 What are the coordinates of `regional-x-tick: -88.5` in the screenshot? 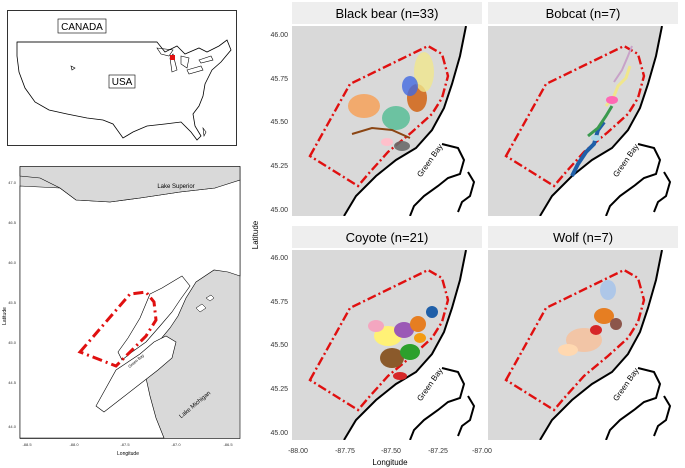 It's located at (27, 444).